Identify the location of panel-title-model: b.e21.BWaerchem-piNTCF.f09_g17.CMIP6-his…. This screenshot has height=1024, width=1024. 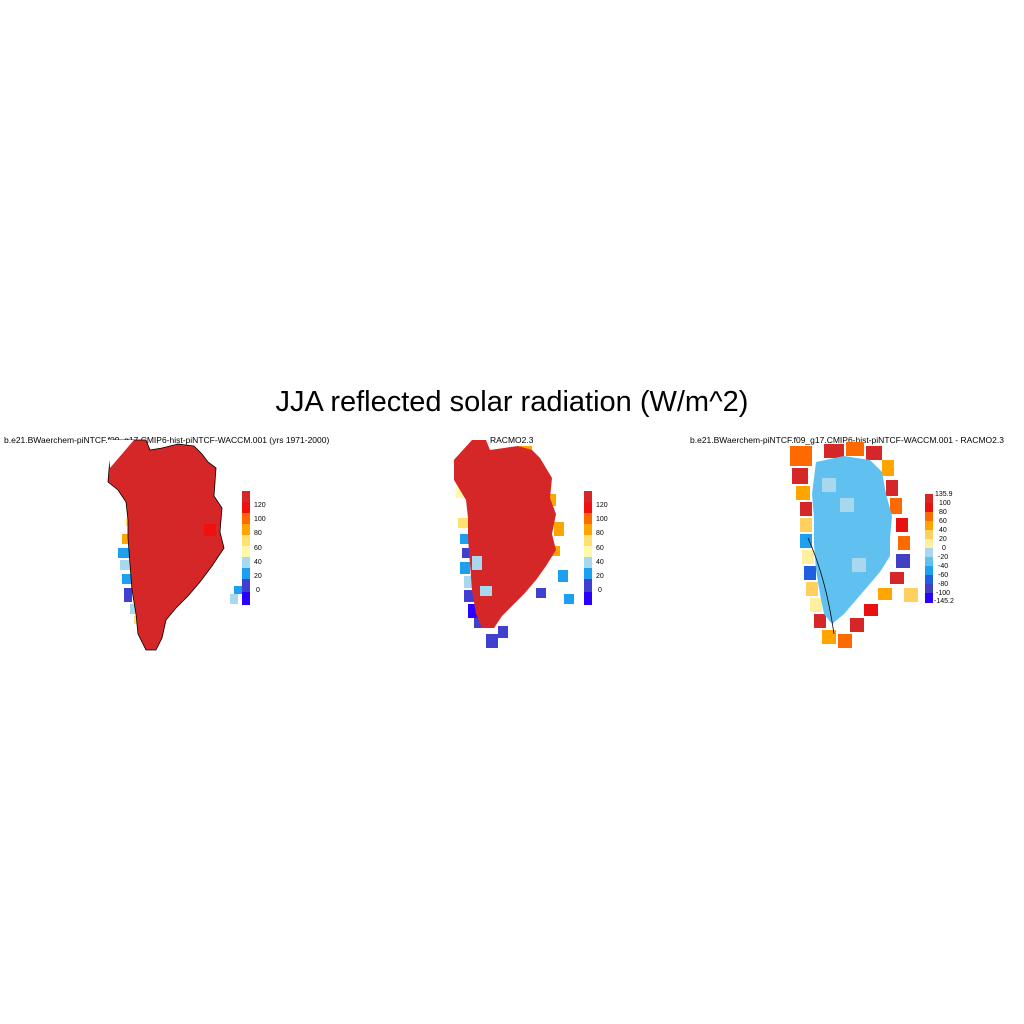
(167, 440).